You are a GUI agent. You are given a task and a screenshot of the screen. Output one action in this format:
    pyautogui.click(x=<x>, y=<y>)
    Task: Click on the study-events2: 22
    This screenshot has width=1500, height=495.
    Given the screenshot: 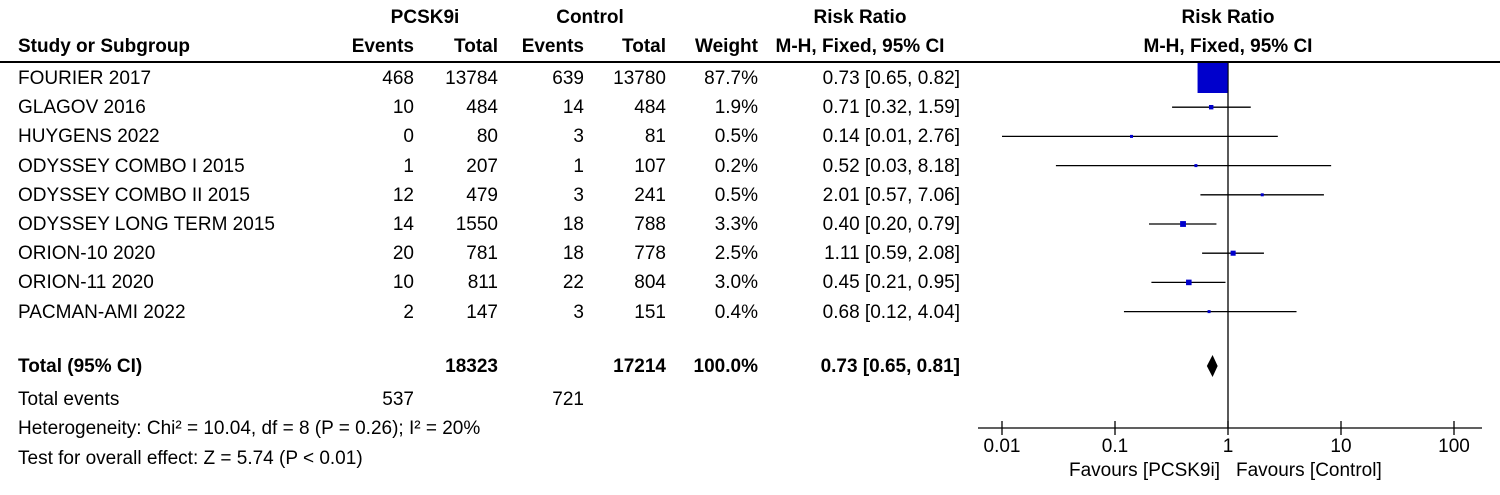 What is the action you would take?
    pyautogui.click(x=573, y=283)
    